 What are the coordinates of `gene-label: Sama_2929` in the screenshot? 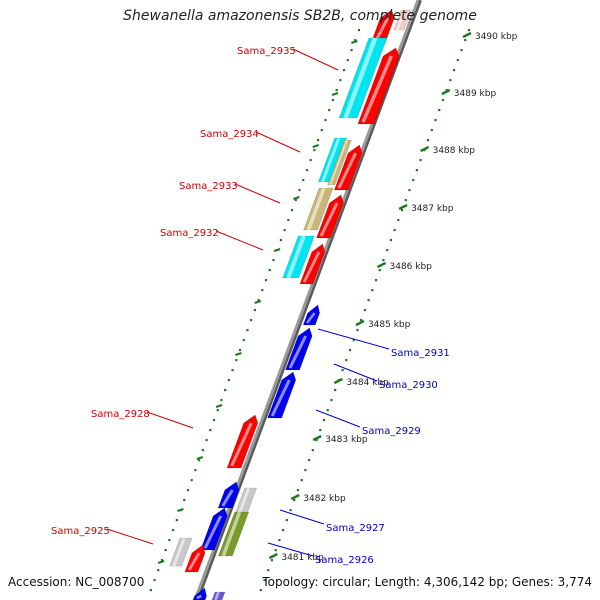 It's located at (391, 431).